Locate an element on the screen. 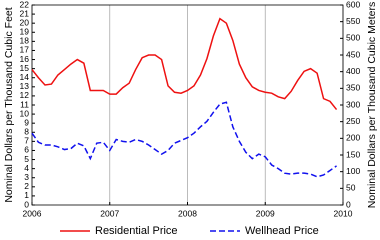  y2-tick-label: 200 is located at coordinates (353, 138).